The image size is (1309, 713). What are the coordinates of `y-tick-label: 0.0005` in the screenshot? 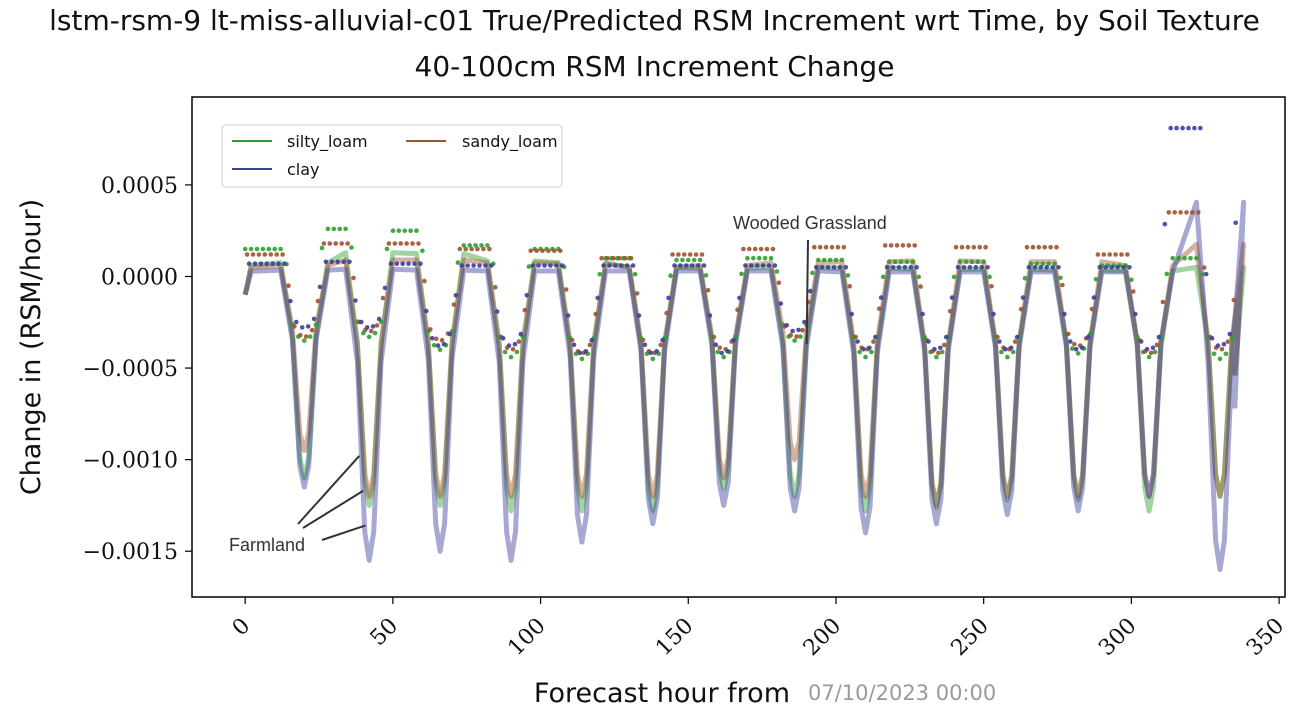 It's located at (139, 186).